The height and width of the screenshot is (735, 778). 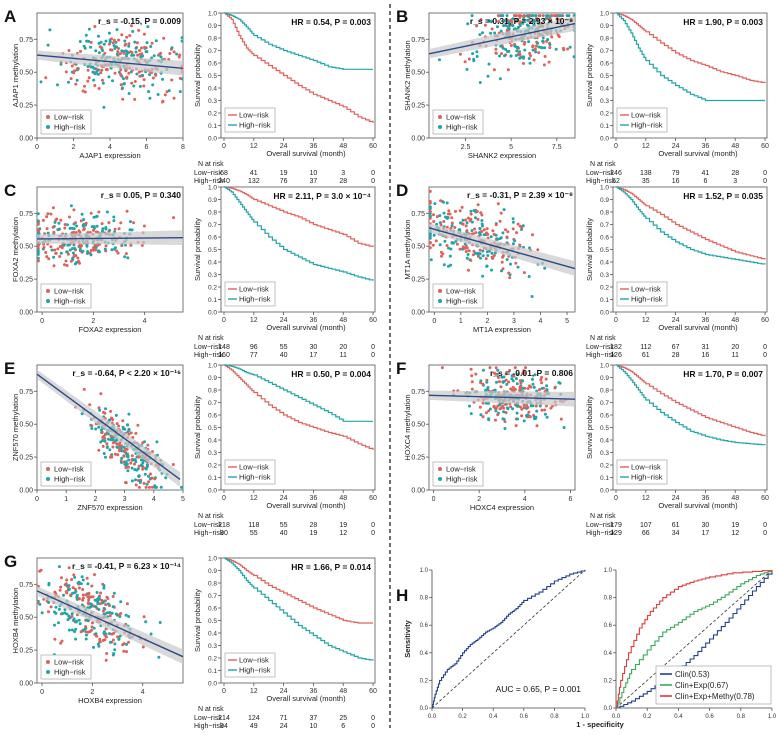 I want to click on y-tick-label: 1.0, so click(x=212, y=559).